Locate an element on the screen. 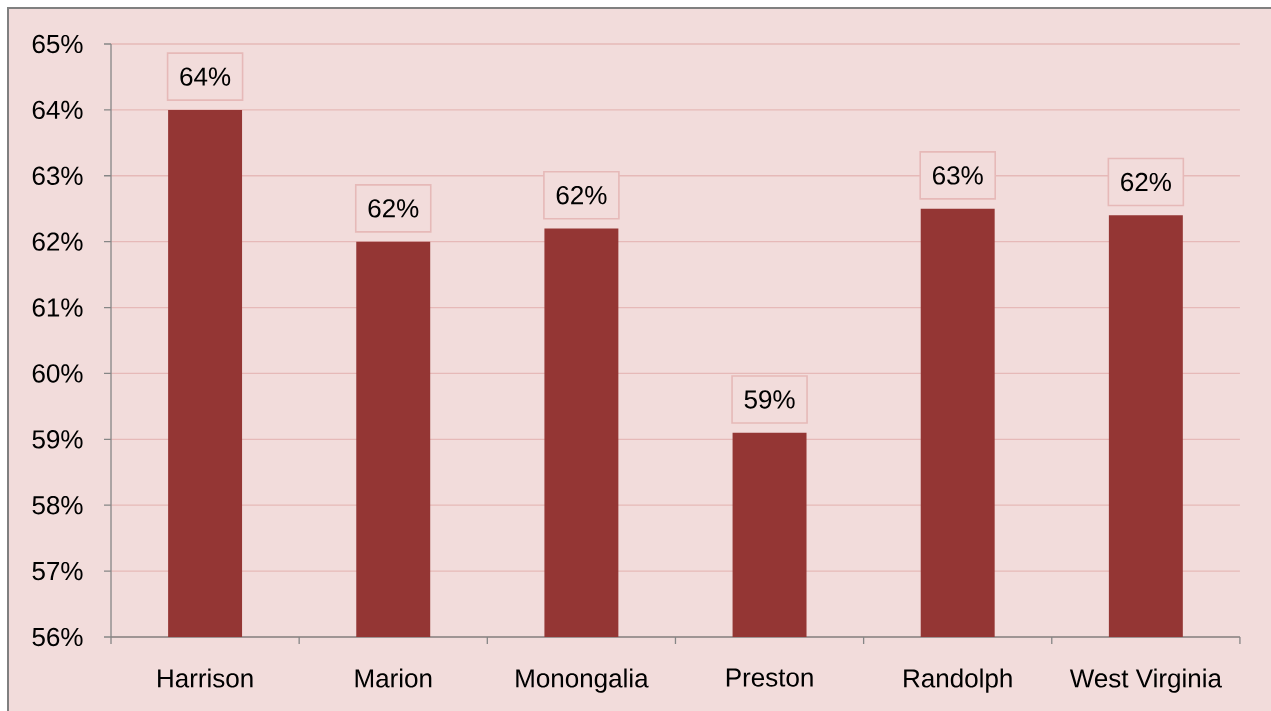  data-label: 64% is located at coordinates (205, 76).